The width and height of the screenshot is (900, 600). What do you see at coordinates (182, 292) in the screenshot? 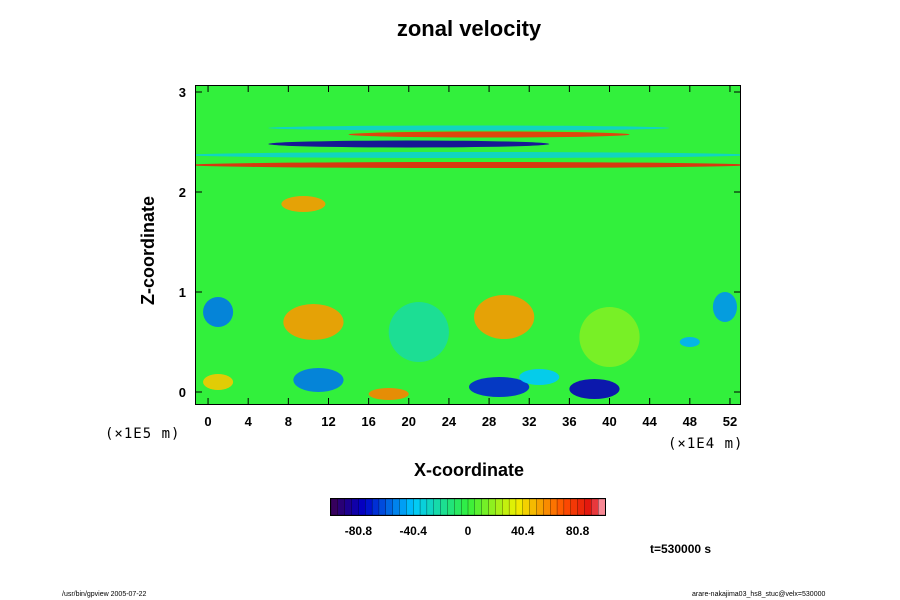
I see `y-tick-label: 1` at bounding box center [182, 292].